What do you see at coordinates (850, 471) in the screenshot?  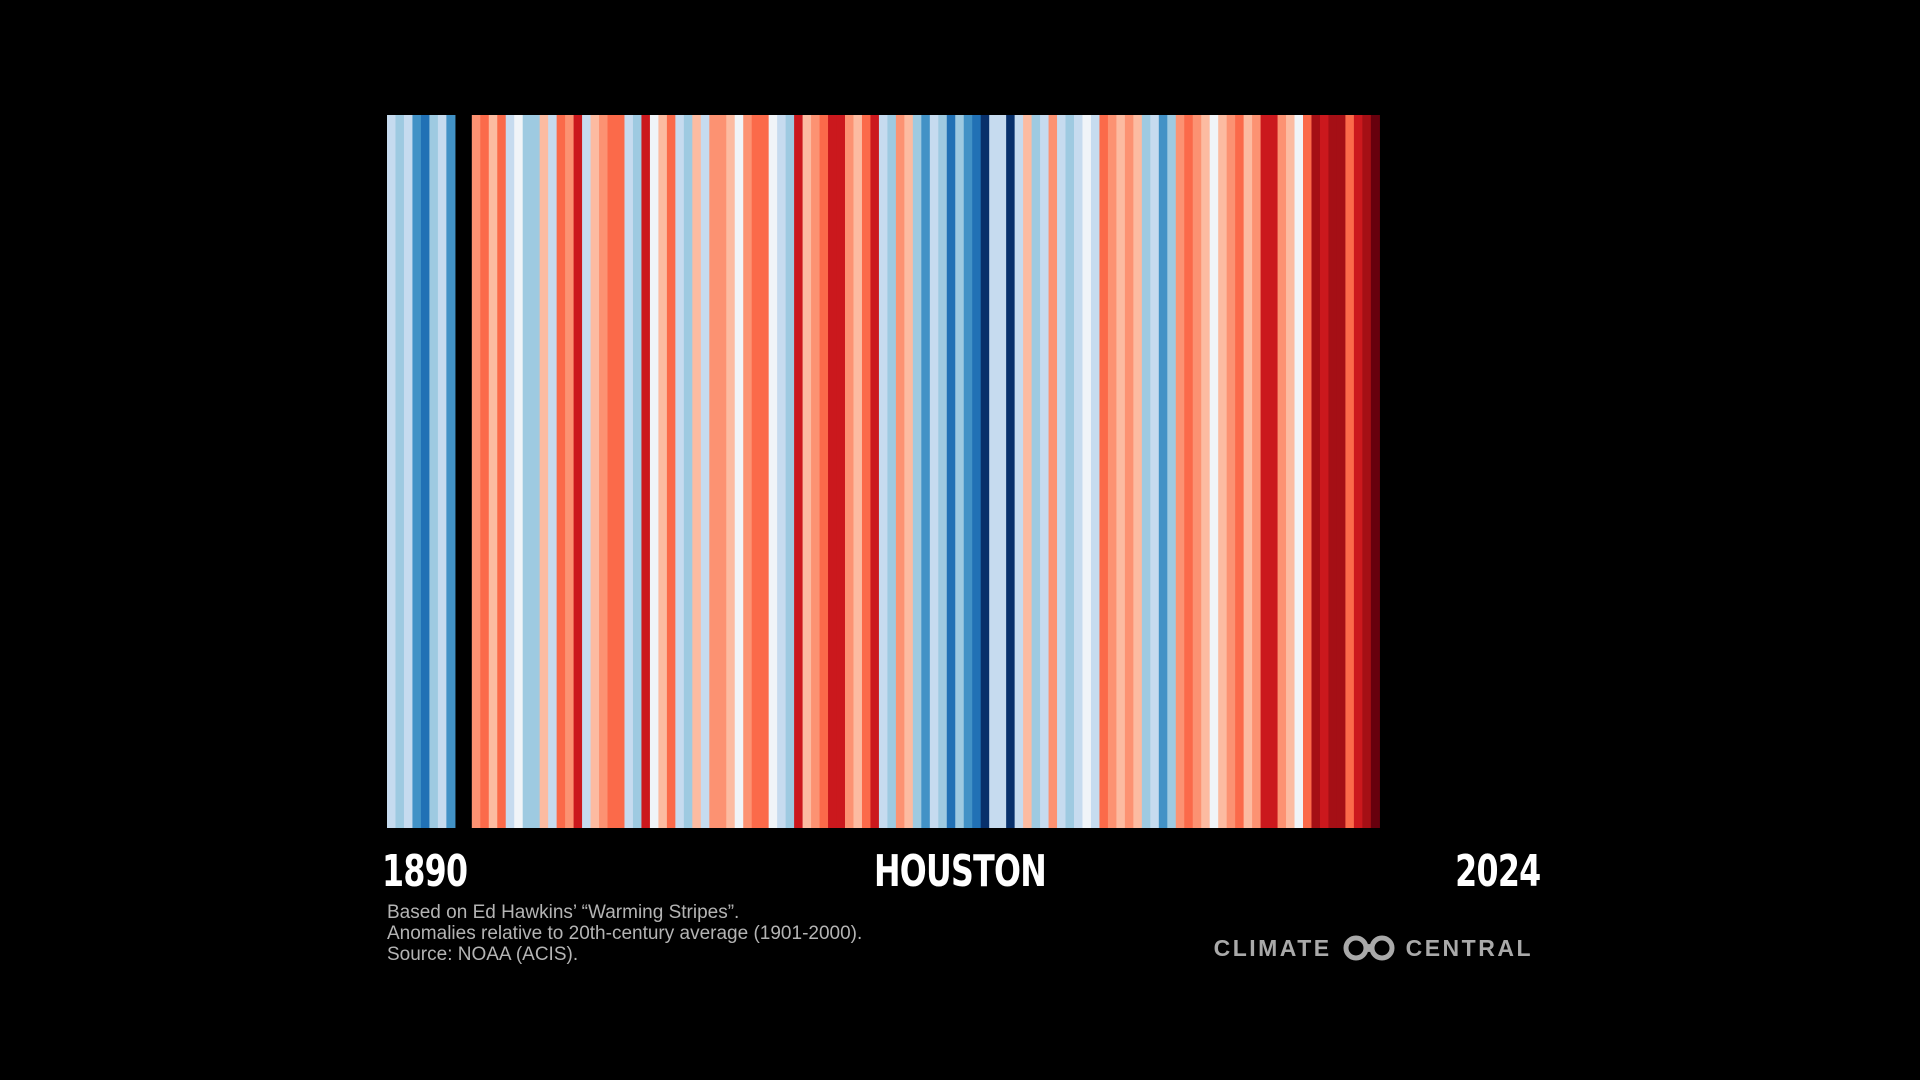 I see `stripe-1944` at bounding box center [850, 471].